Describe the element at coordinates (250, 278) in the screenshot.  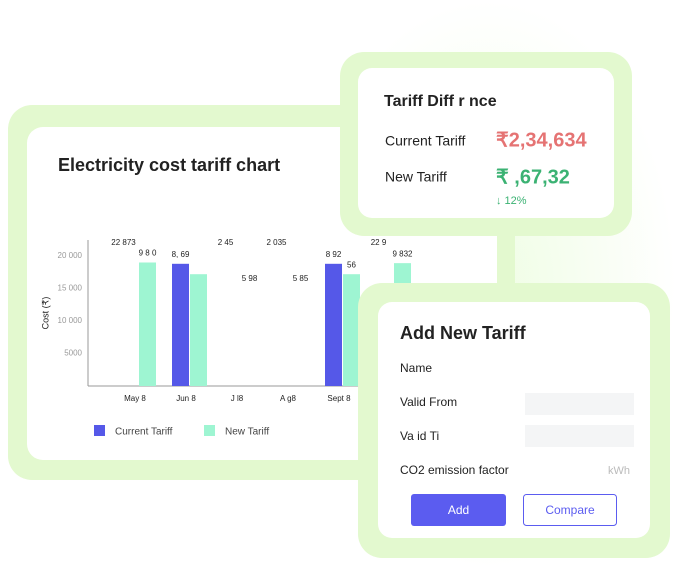
I see `data-label: 5 98` at that location.